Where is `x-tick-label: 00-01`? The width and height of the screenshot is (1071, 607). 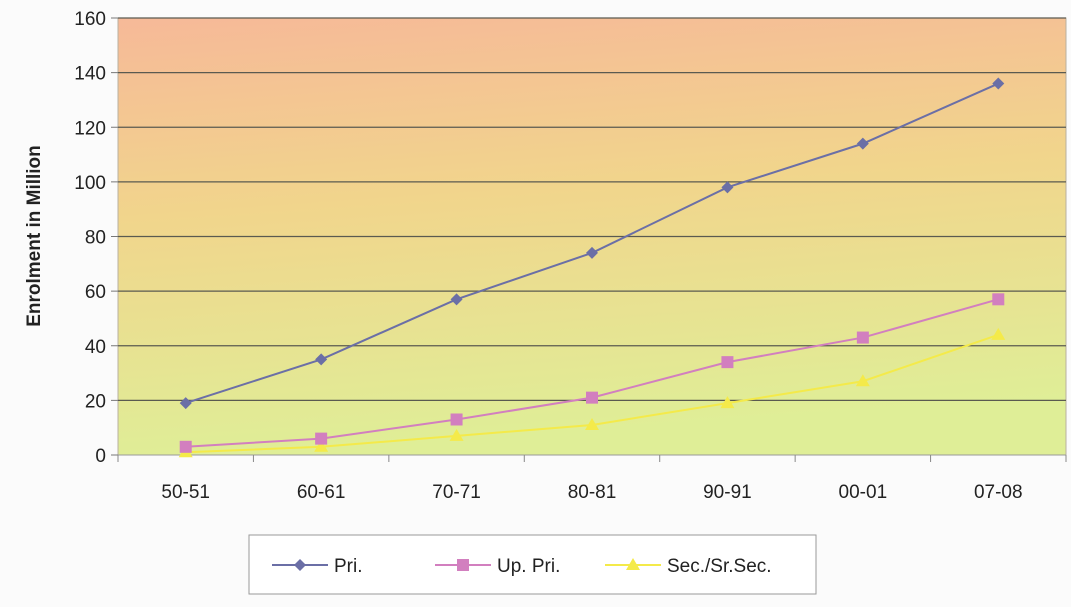
x-tick-label: 00-01 is located at coordinates (863, 492).